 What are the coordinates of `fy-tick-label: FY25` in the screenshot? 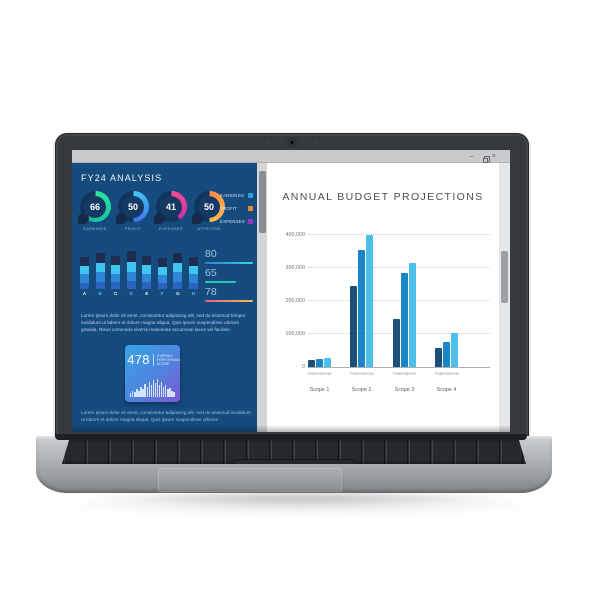 It's located at (397, 374).